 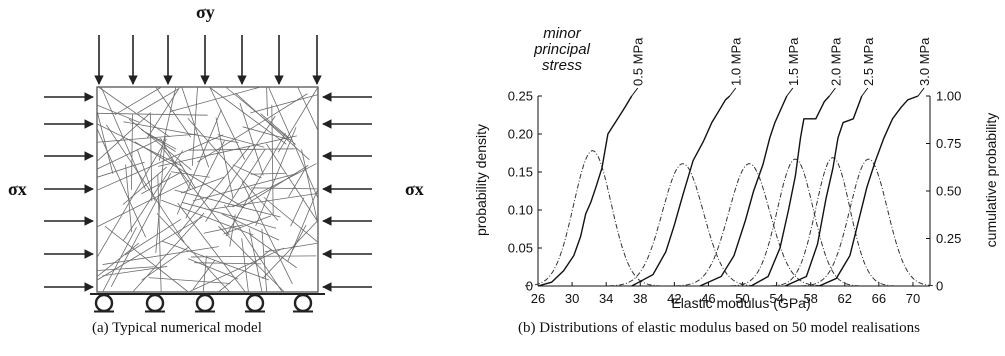 I want to click on x-tick-label: 62, so click(x=845, y=298).